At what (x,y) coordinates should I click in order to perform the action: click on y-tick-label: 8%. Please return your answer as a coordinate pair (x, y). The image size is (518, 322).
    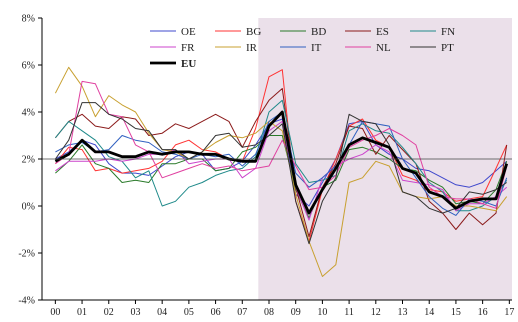
    Looking at the image, I should click on (28, 19).